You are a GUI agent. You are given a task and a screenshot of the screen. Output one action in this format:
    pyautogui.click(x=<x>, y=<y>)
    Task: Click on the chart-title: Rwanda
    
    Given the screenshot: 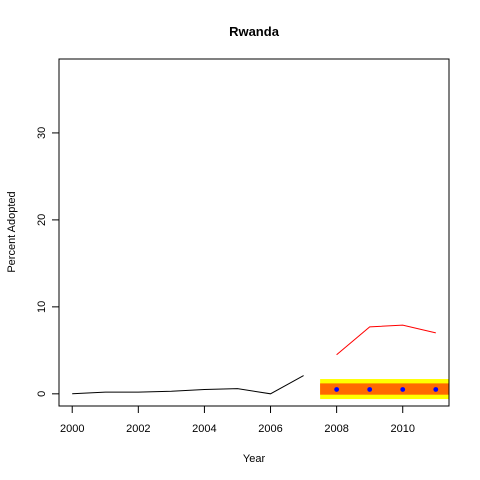 What is the action you would take?
    pyautogui.click(x=254, y=31)
    